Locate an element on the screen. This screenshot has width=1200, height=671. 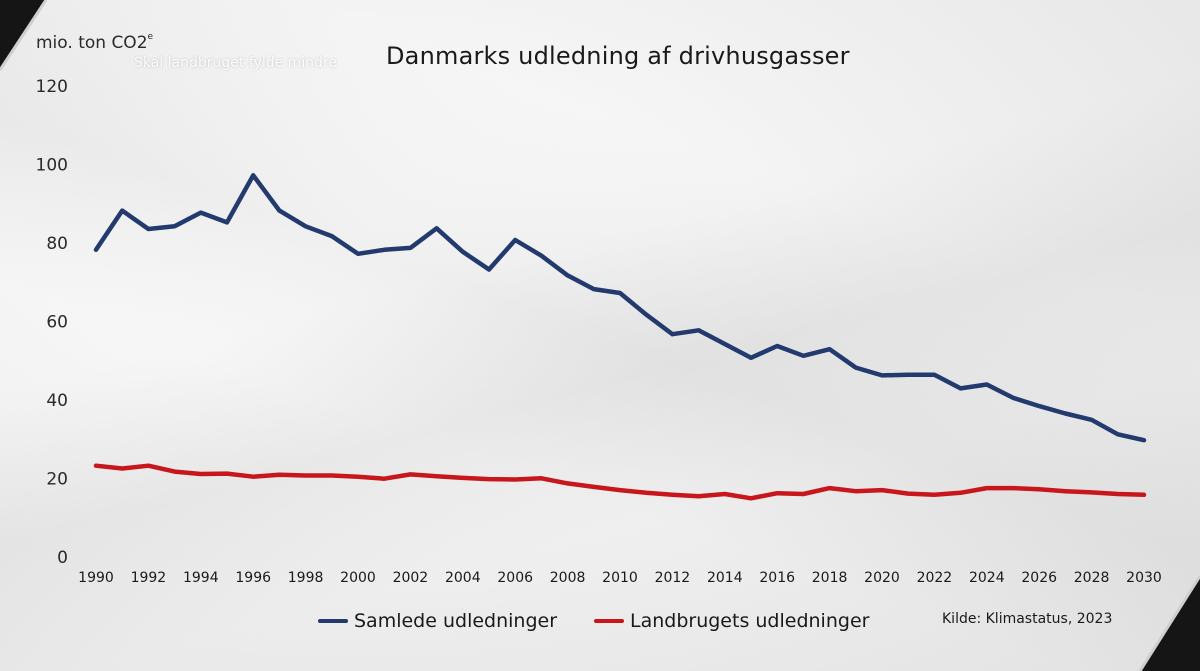
x-tick-label: 1992 is located at coordinates (149, 578).